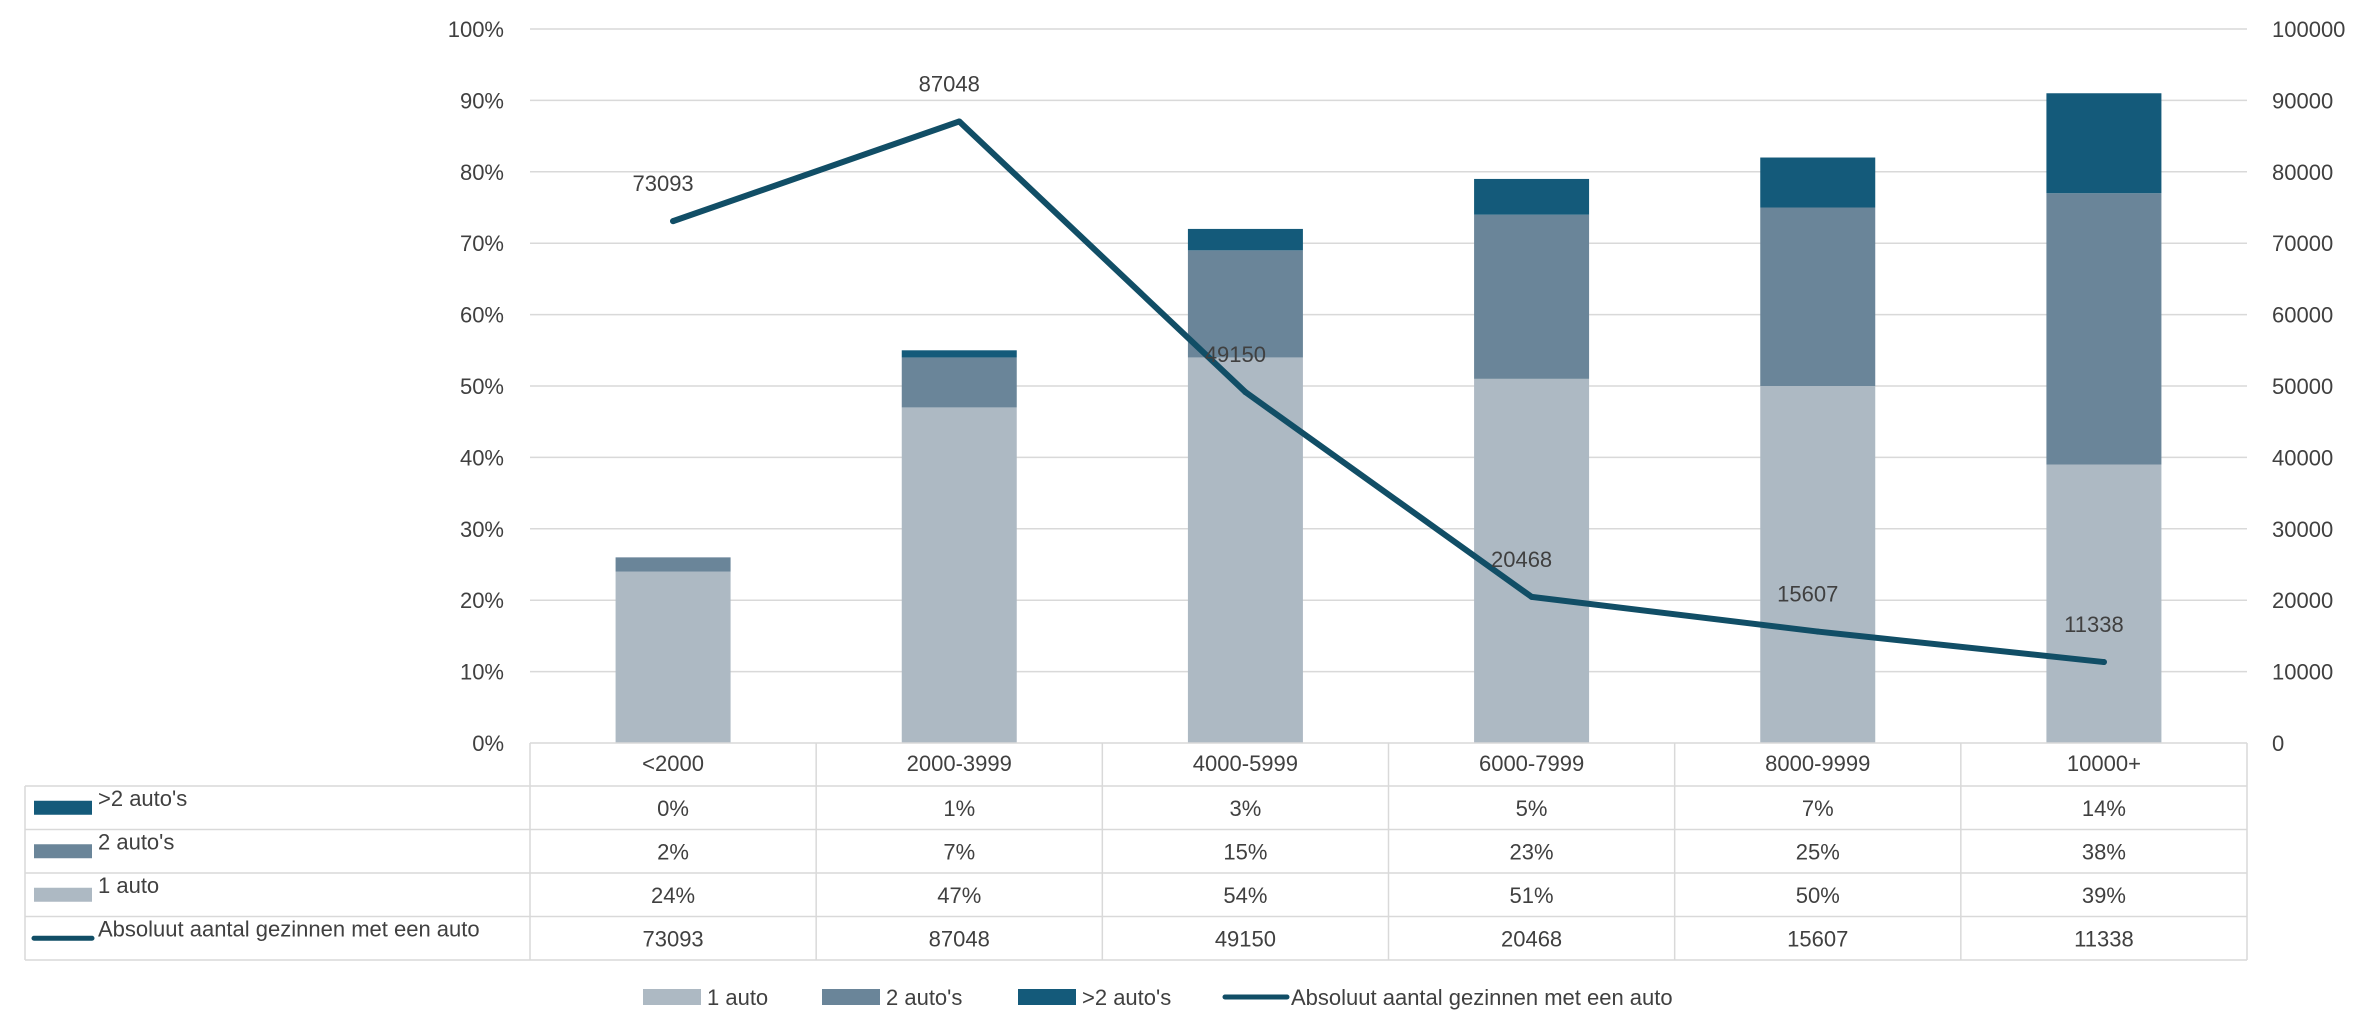  I want to click on category-label: <2000, so click(673, 763).